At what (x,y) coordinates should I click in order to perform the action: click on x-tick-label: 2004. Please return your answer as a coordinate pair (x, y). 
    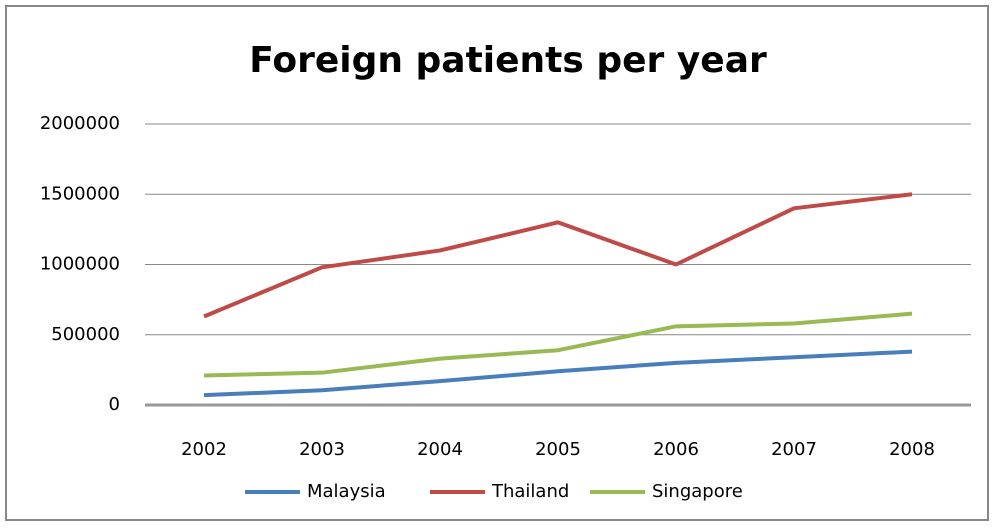
    Looking at the image, I should click on (440, 449).